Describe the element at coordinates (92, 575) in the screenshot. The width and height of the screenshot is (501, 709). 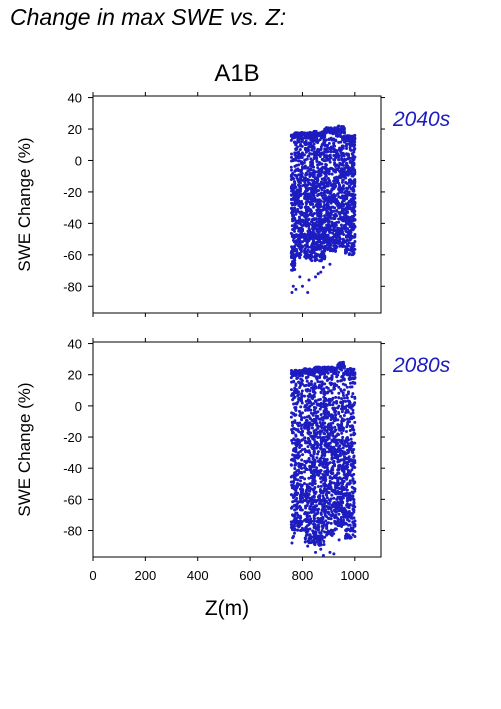
I see `x-tick-label: 0` at that location.